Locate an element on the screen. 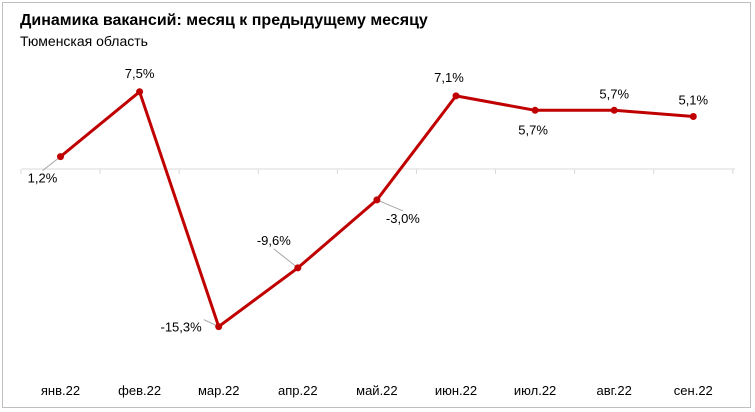  x-tick-label: авг.22 is located at coordinates (614, 390).